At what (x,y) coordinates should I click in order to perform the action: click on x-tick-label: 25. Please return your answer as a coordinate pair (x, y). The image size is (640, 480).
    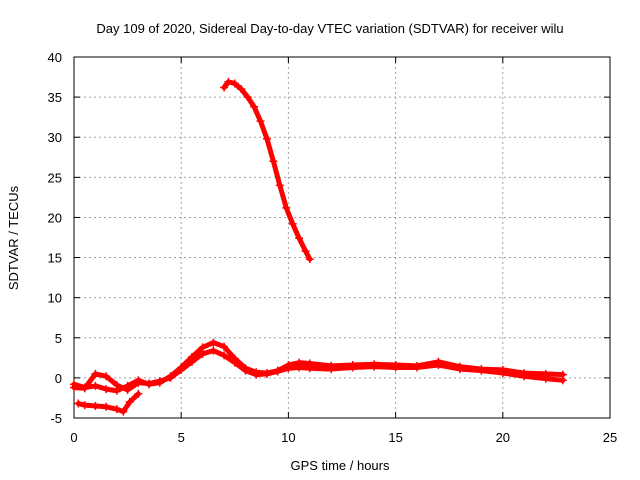
    Looking at the image, I should click on (610, 437).